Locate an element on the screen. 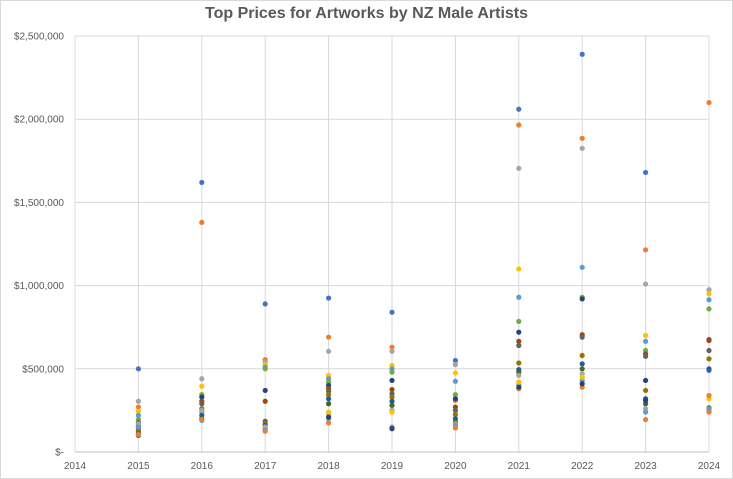  x-tick-label: 2018 is located at coordinates (328, 466).